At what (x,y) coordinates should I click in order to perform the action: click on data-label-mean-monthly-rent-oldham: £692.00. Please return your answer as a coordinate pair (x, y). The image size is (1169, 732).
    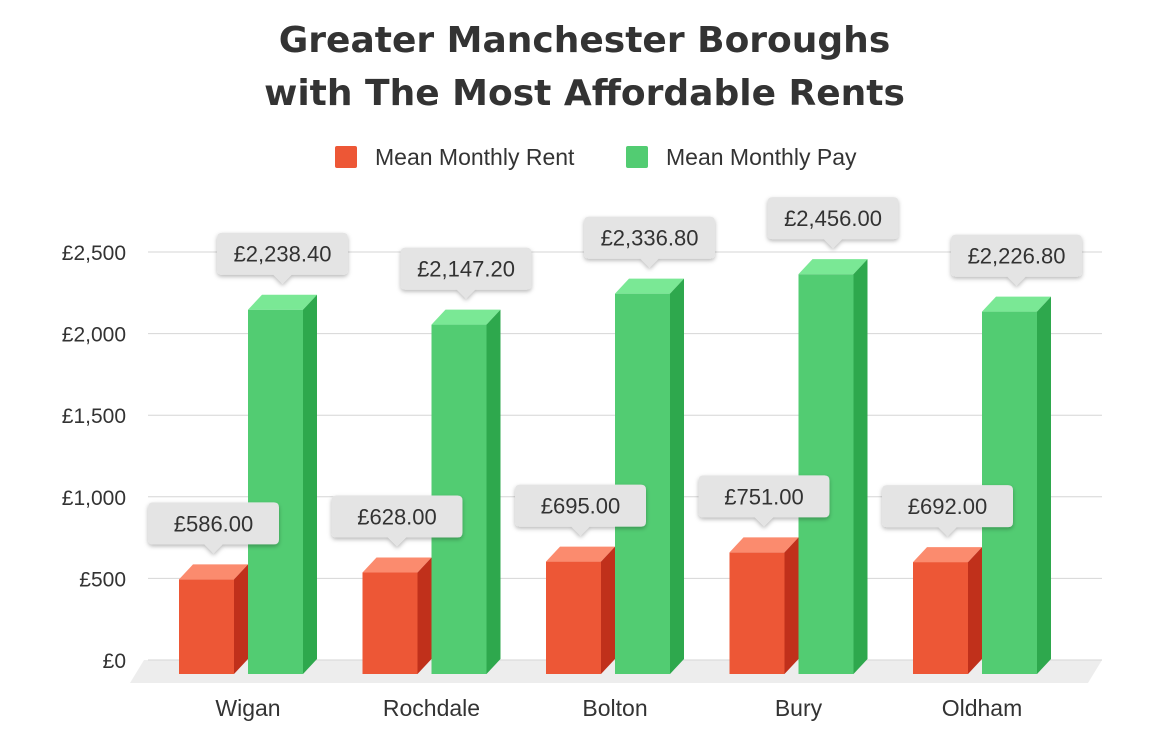
    Looking at the image, I should click on (947, 511).